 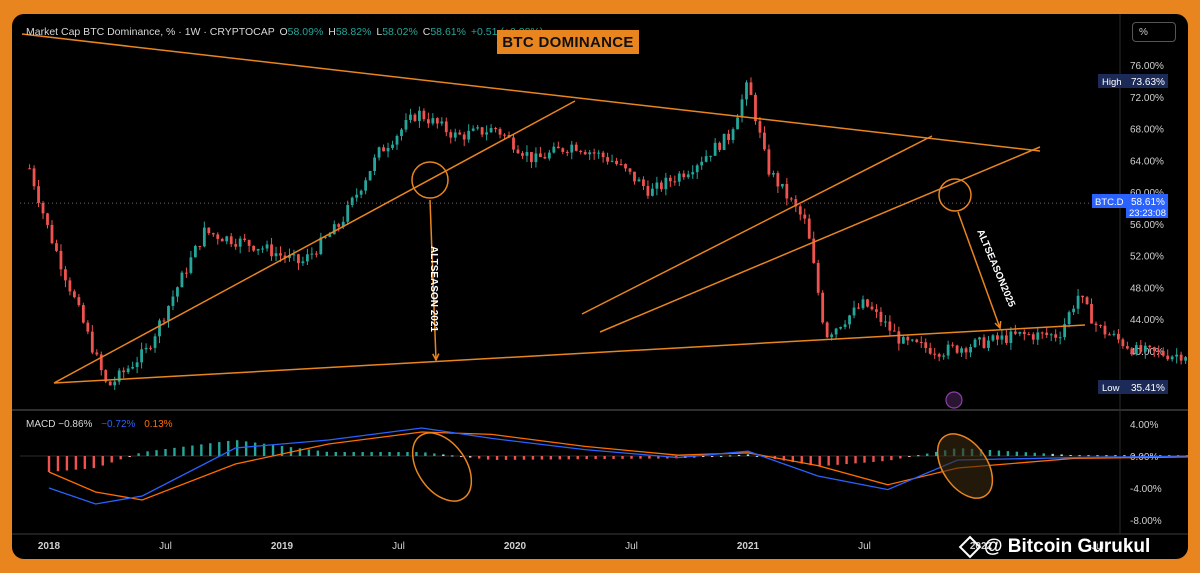 I want to click on y-tick-label: 44.00%, so click(x=1147, y=320).